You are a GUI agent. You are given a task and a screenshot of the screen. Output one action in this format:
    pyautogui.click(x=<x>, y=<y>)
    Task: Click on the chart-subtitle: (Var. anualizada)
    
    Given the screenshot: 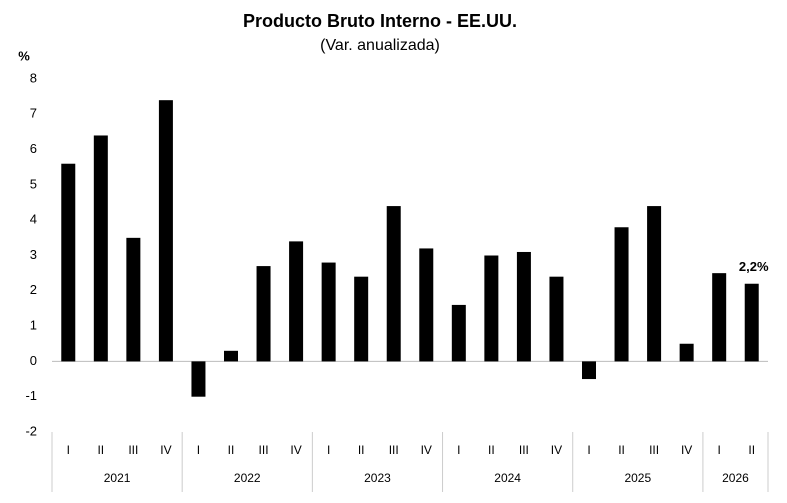 What is the action you would take?
    pyautogui.click(x=380, y=45)
    